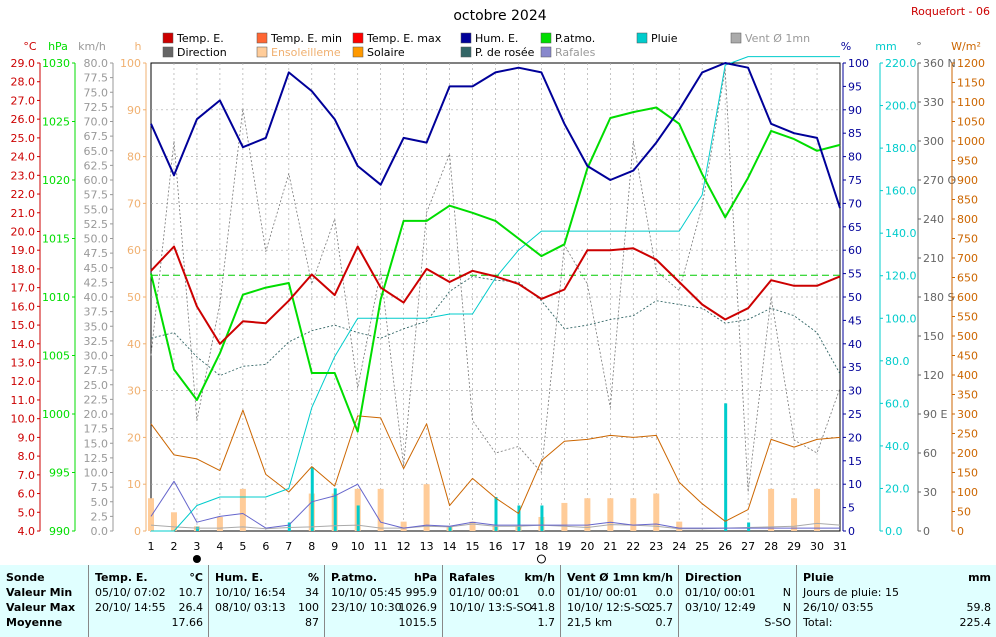  Describe the element at coordinates (23, 119) in the screenshot. I see `temp-axis-tick-label: 26.0` at that location.